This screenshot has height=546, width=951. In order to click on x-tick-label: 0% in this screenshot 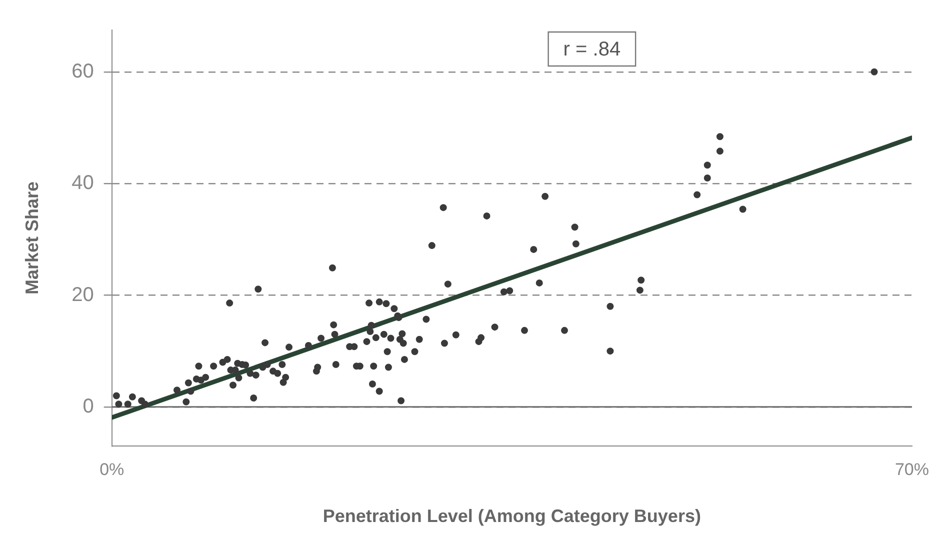, I will do `click(112, 469)`.